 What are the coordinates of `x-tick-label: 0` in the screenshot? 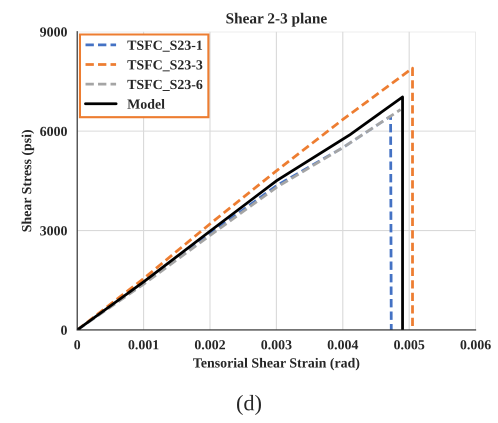 It's located at (77, 345).